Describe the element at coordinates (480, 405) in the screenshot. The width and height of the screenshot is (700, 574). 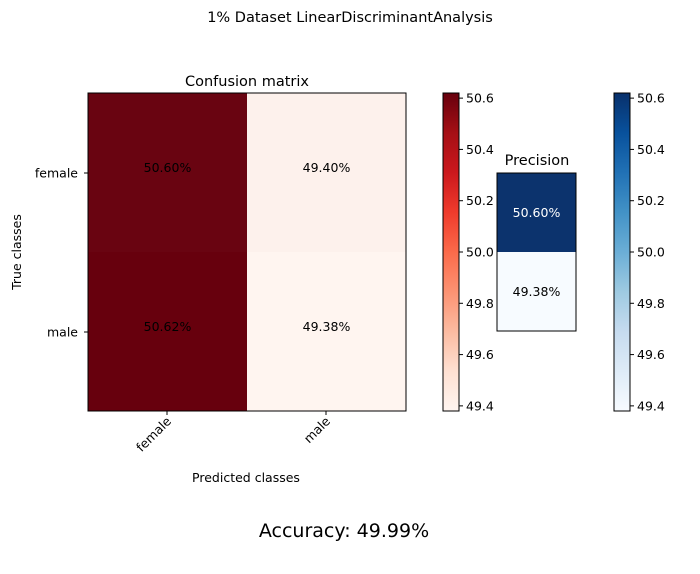
I see `confusion-colorbar-tick-label-0: 49.4` at that location.